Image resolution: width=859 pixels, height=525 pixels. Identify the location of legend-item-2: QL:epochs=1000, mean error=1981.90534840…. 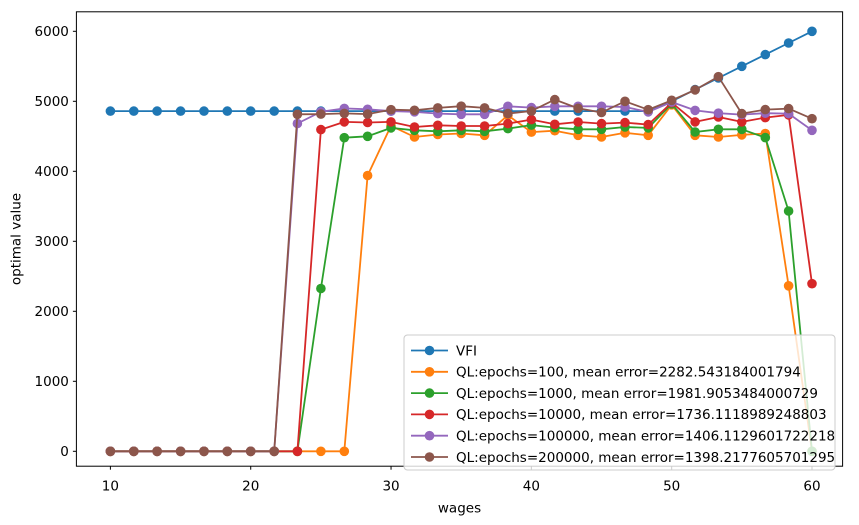
(614, 394).